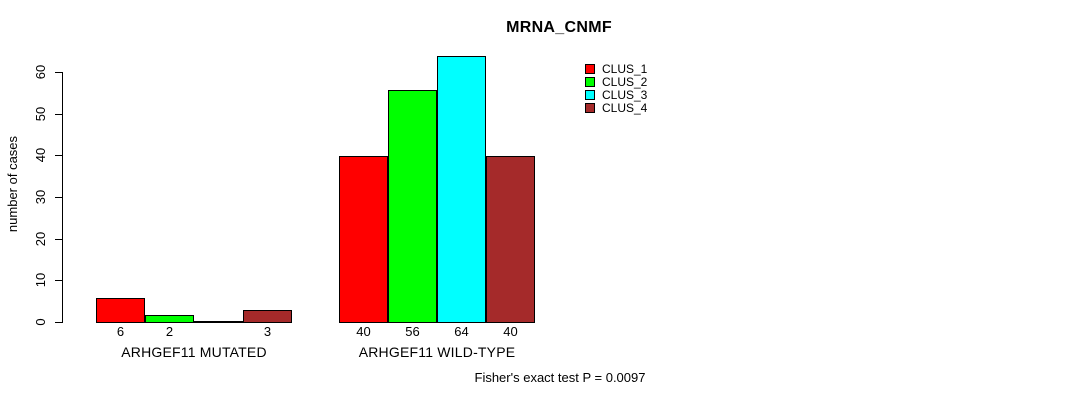 Image resolution: width=1090 pixels, height=400 pixels. What do you see at coordinates (625, 82) in the screenshot?
I see `legend-label: CLUS_2` at bounding box center [625, 82].